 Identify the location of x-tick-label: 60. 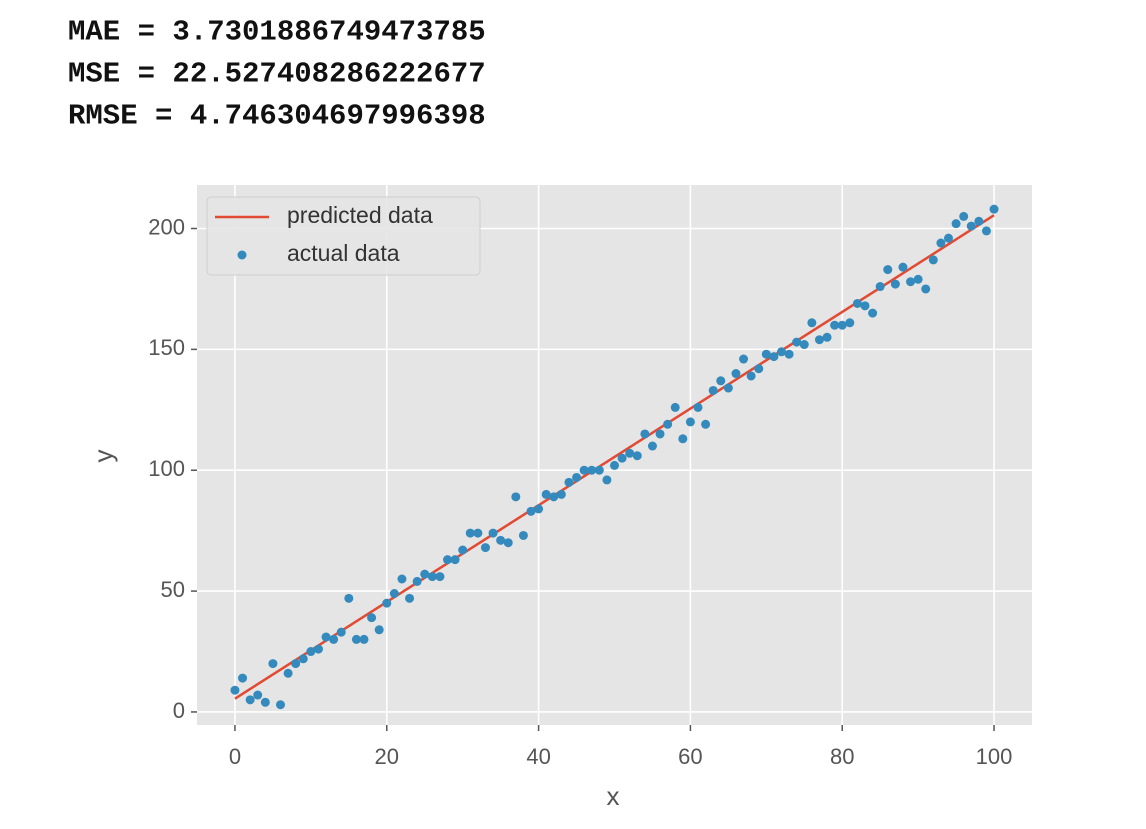
(690, 756).